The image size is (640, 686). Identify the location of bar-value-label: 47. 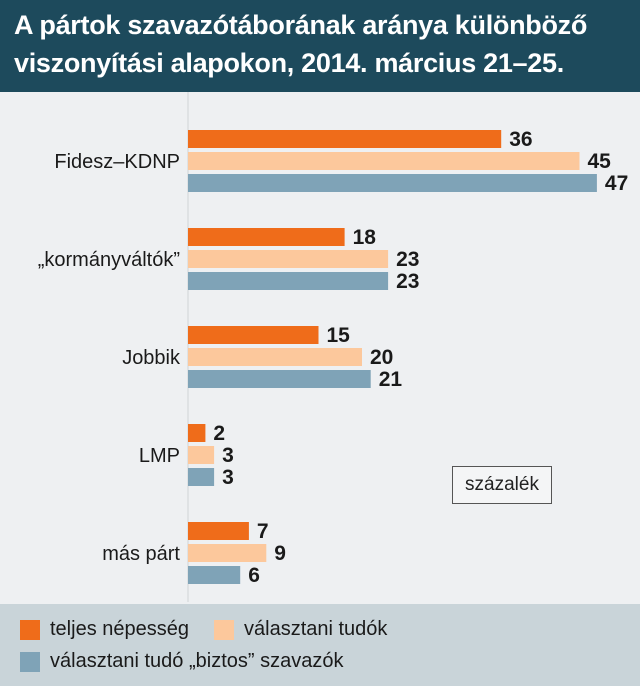
(616, 183).